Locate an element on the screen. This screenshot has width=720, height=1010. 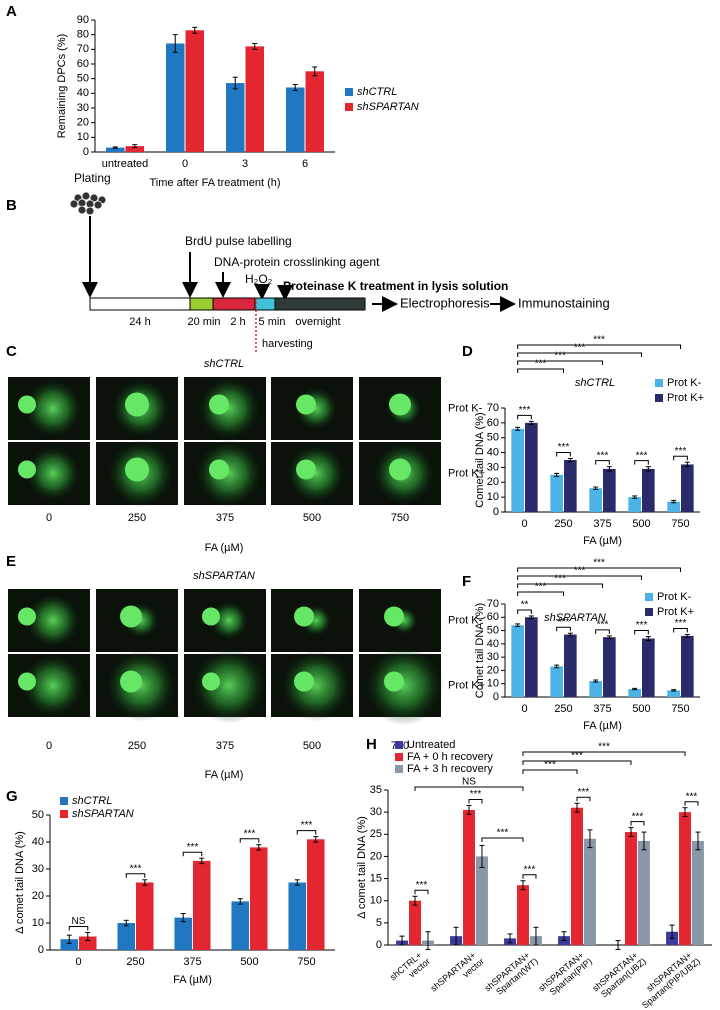
panel-title: shSPARTAN is located at coordinates (224, 576).